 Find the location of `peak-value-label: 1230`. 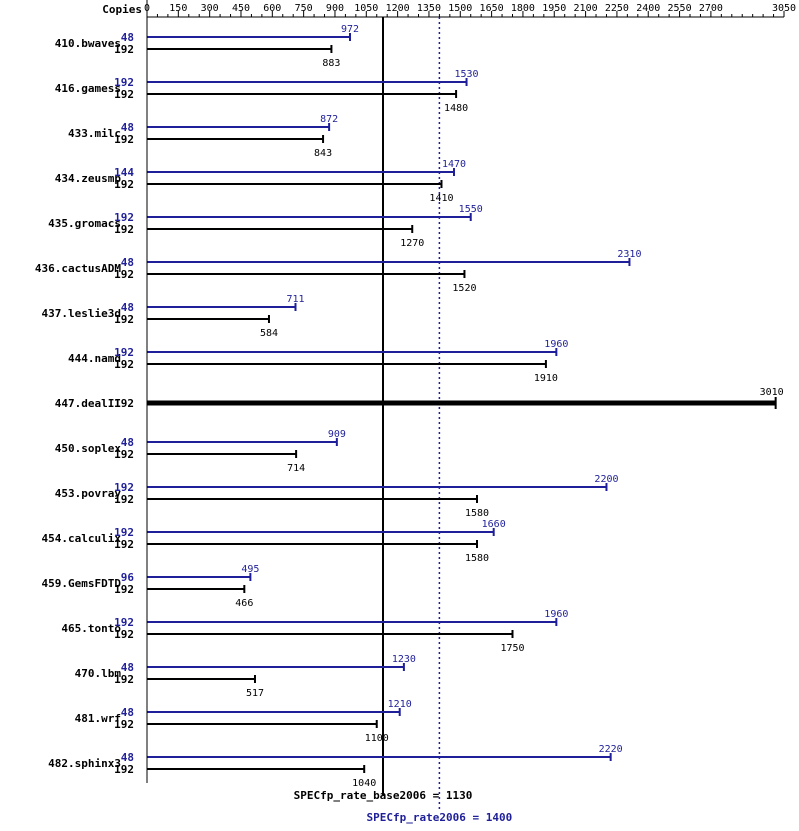

peak-value-label: 1230 is located at coordinates (404, 659).